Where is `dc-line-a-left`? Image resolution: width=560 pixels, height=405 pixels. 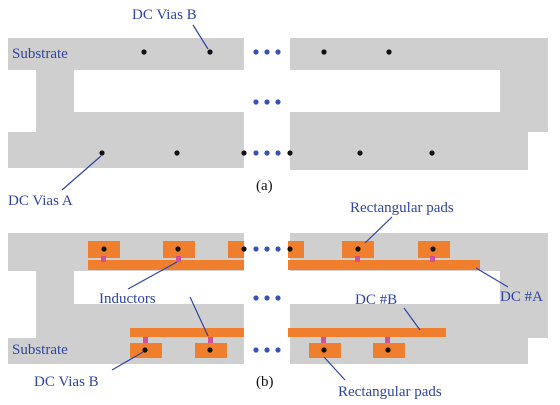 dc-line-a-left is located at coordinates (166, 265).